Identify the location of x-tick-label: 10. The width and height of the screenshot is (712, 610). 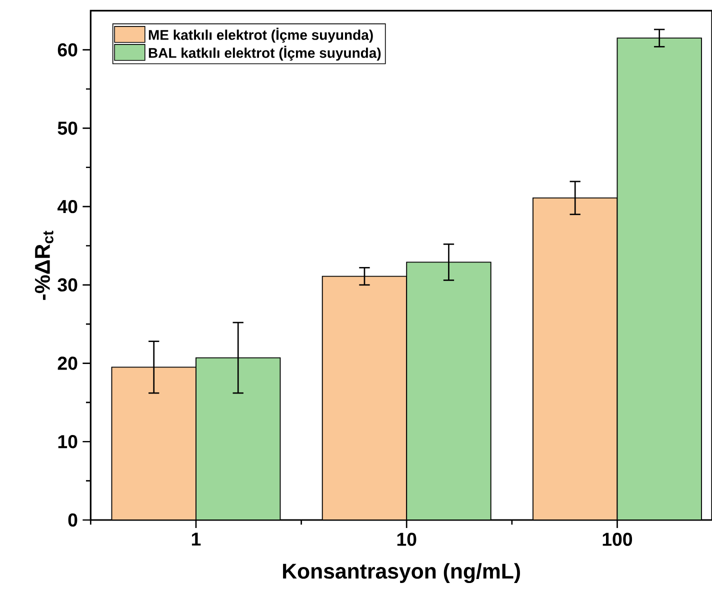
(406, 539).